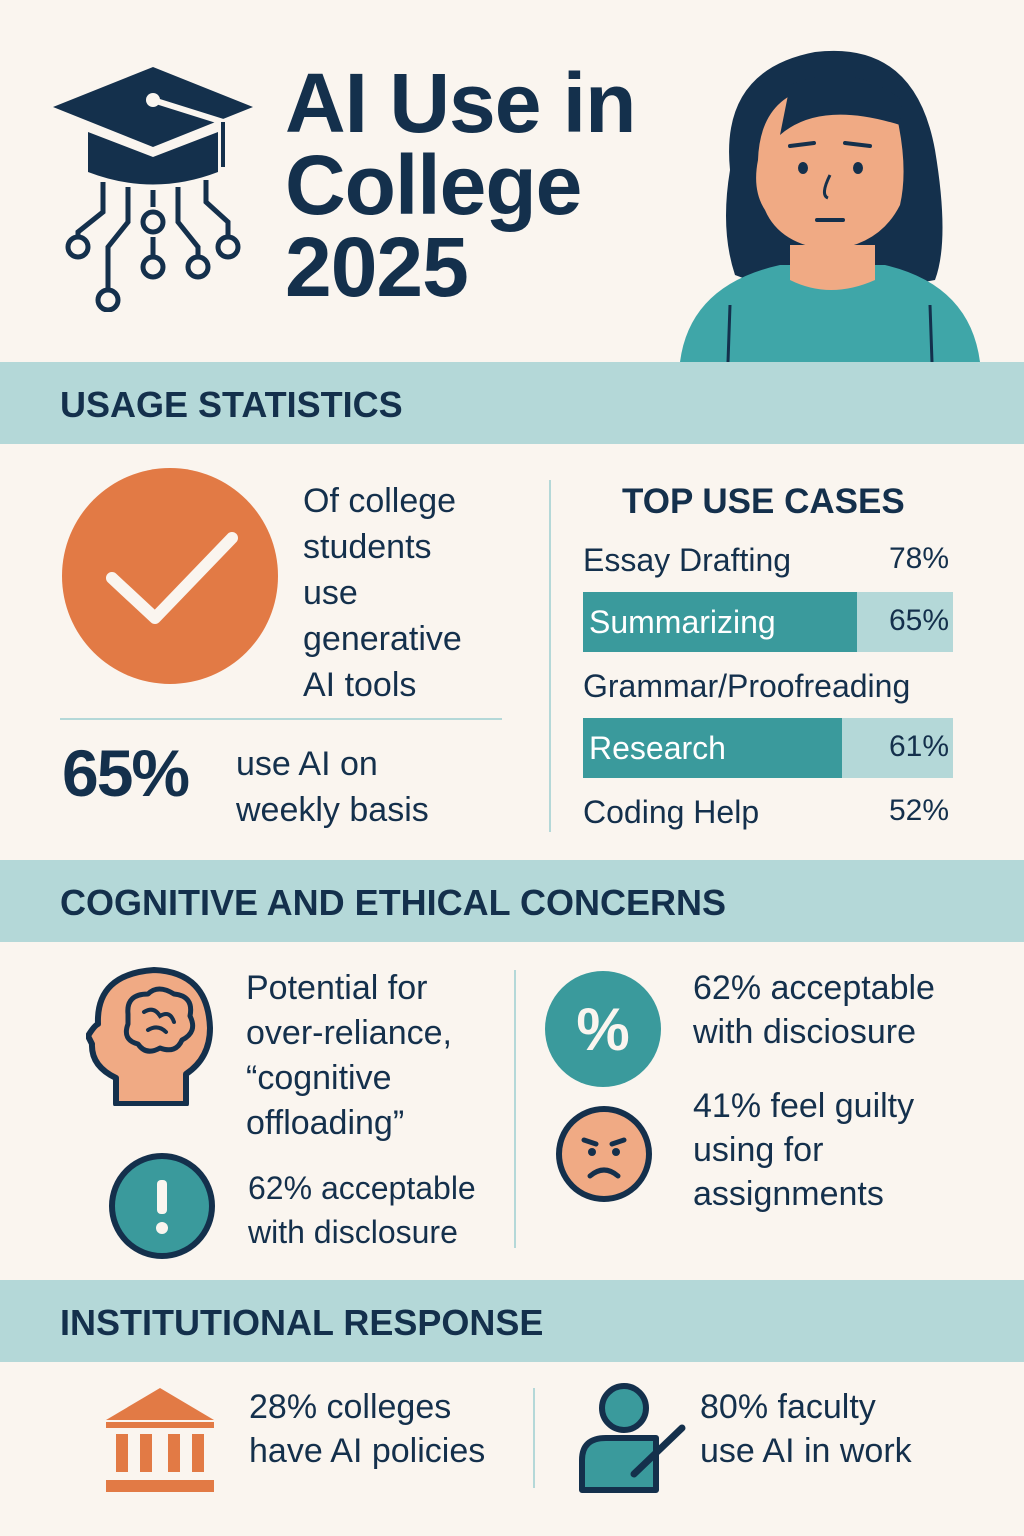 The image size is (1024, 1536). What do you see at coordinates (332, 787) in the screenshot?
I see `weekly-usage-text: use AI on weekly basis` at bounding box center [332, 787].